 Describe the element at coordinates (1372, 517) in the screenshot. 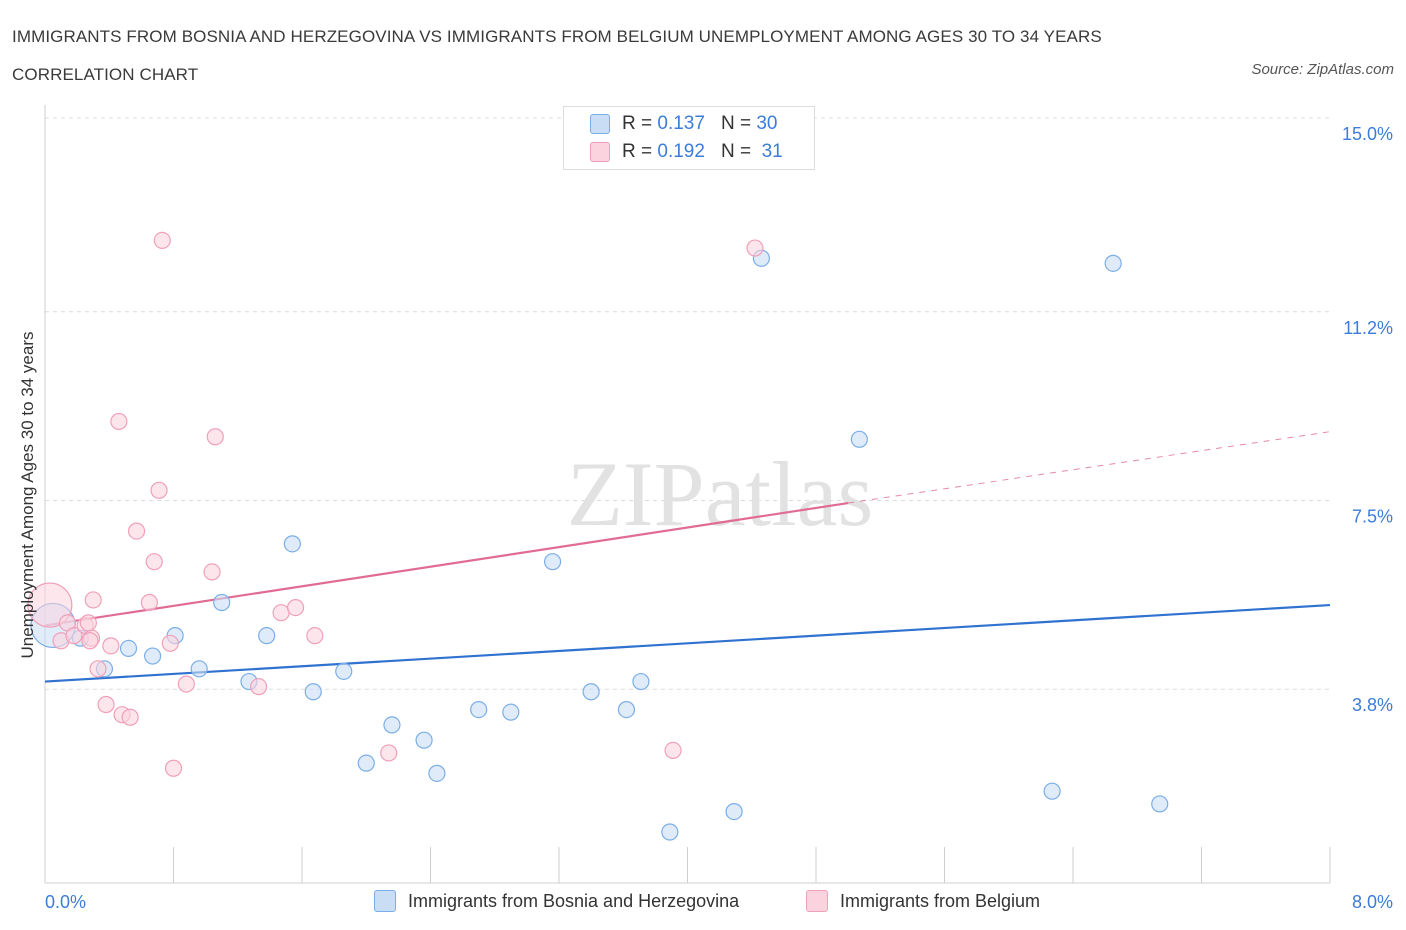

I see `y-tick-label-1: 7.5%` at that location.